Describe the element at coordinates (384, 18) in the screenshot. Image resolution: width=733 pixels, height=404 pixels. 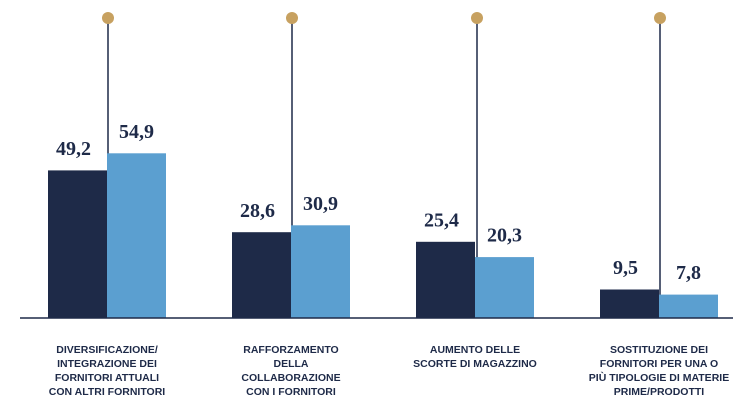
I see `dots` at that location.